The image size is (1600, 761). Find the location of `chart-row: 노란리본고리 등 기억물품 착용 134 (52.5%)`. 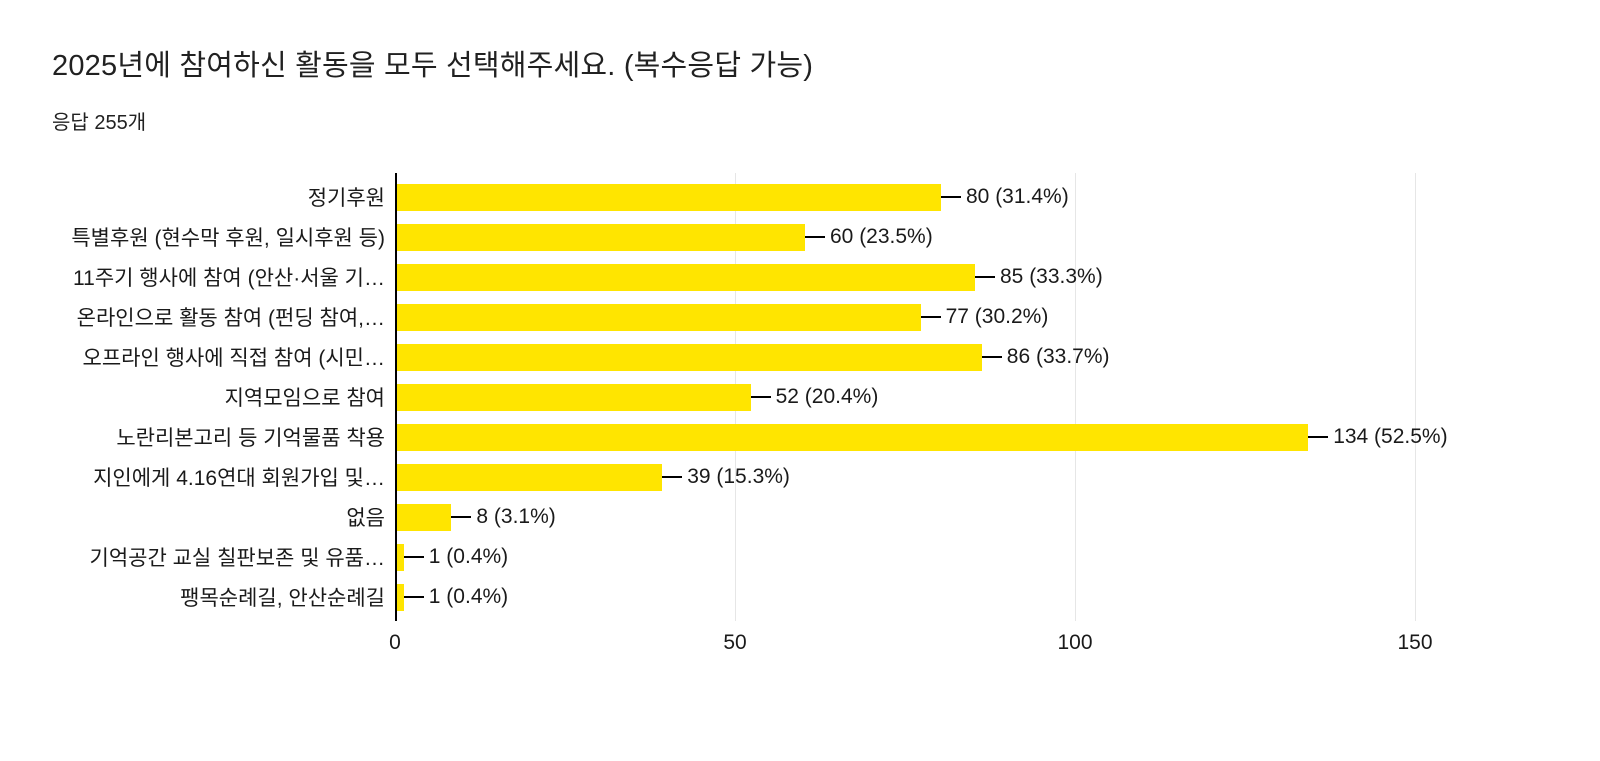

chart-row: 노란리본고리 등 기억물품 착용 134 (52.5%) is located at coordinates (757, 437).